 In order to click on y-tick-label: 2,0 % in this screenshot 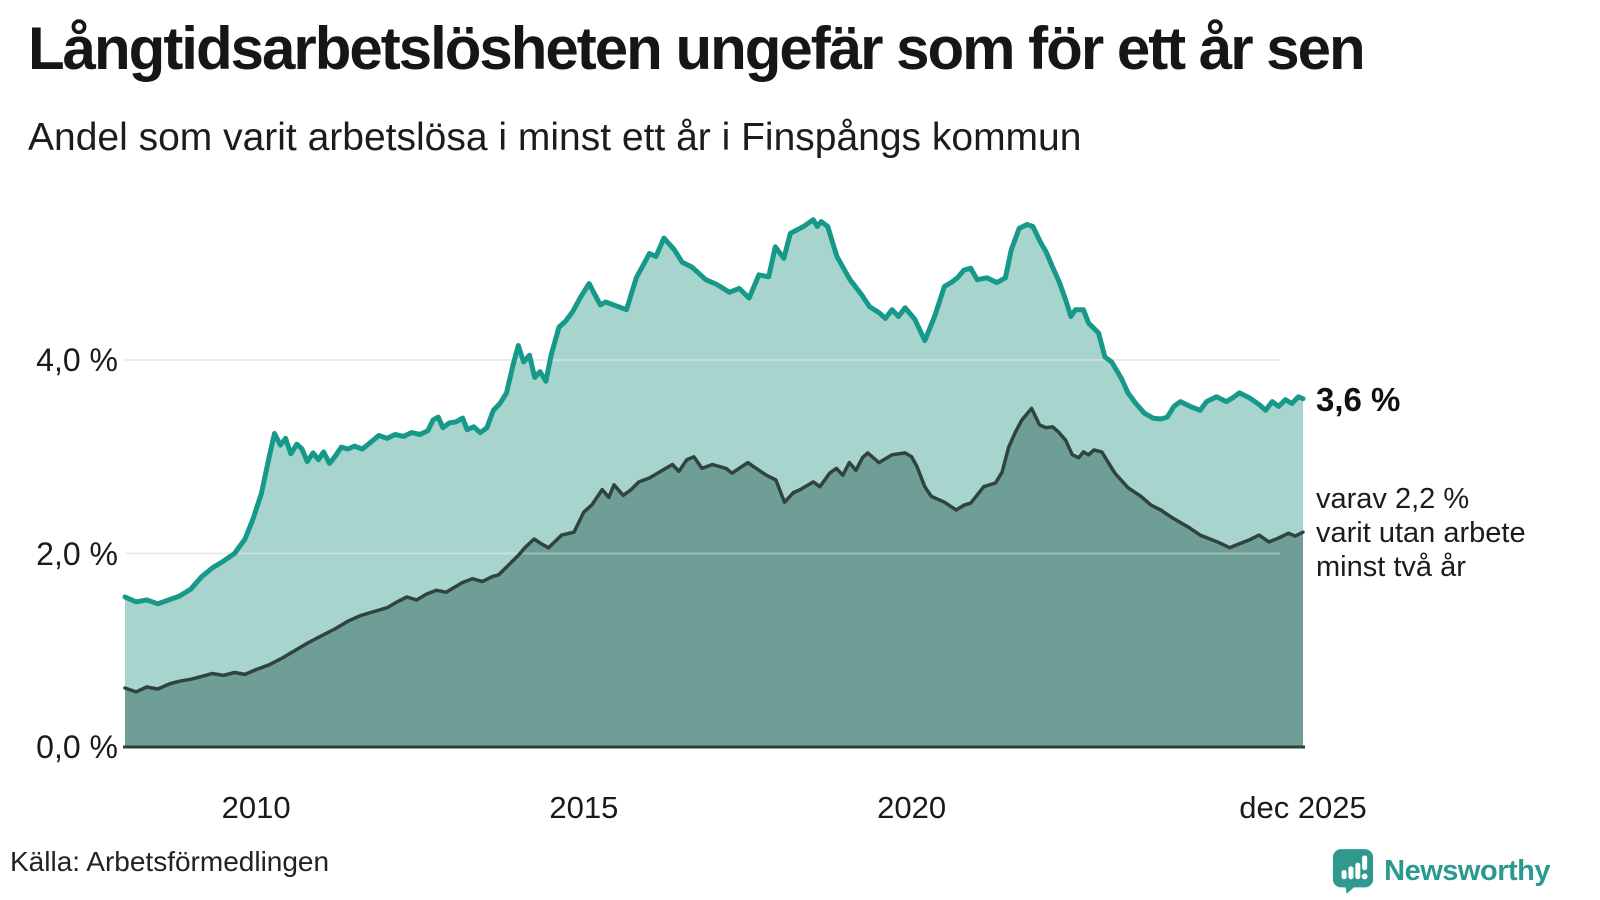, I will do `click(77, 553)`.